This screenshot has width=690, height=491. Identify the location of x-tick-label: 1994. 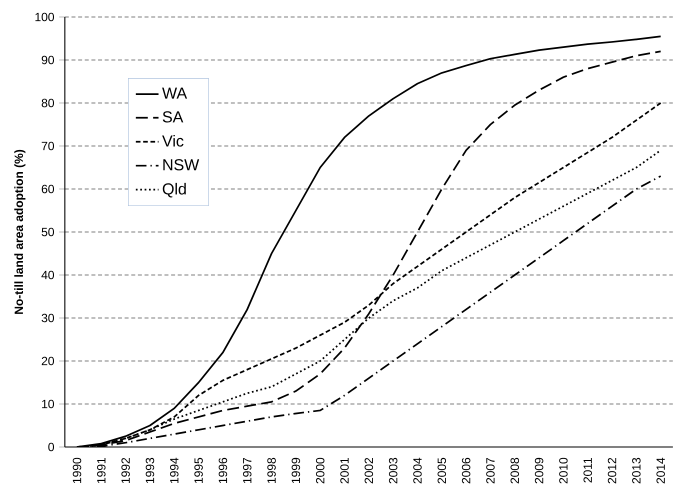
(174, 471).